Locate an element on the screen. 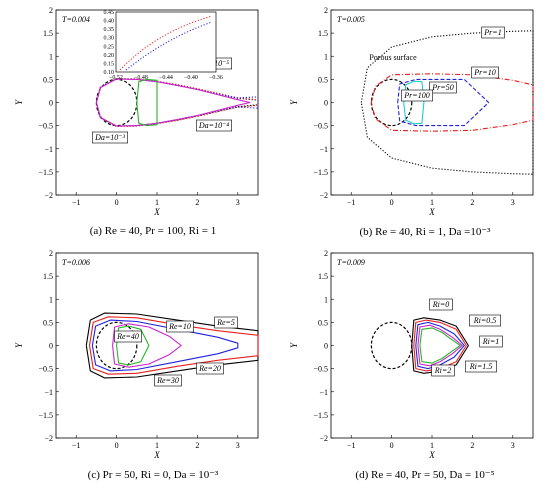  inset-x-tick-label: −0.52 is located at coordinates (116, 78).